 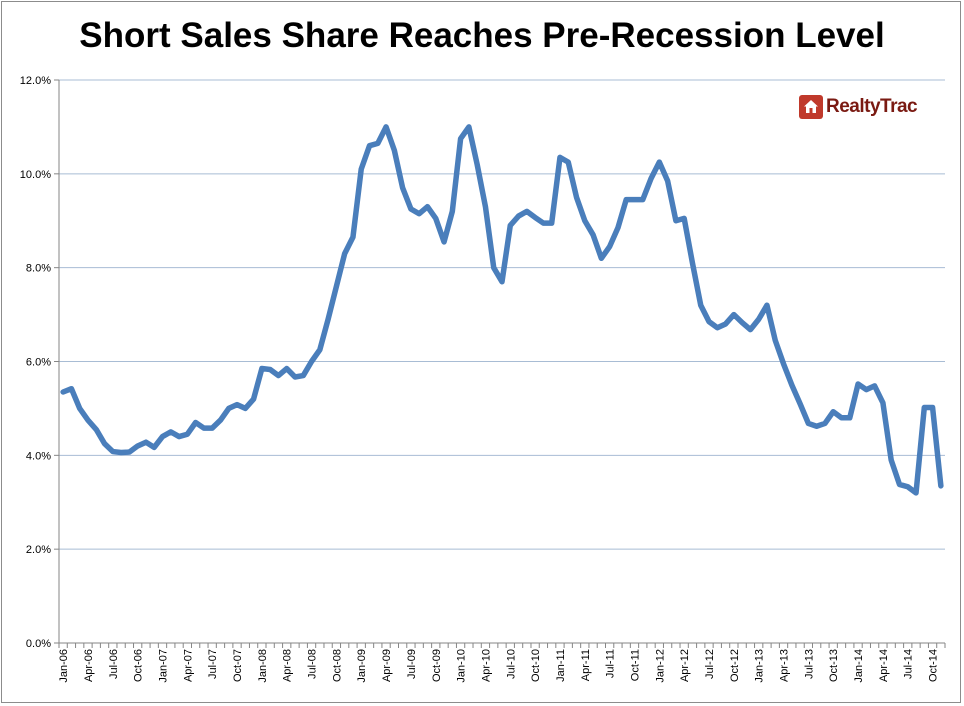 I want to click on x-tick-label: Apr-07, so click(x=188, y=665).